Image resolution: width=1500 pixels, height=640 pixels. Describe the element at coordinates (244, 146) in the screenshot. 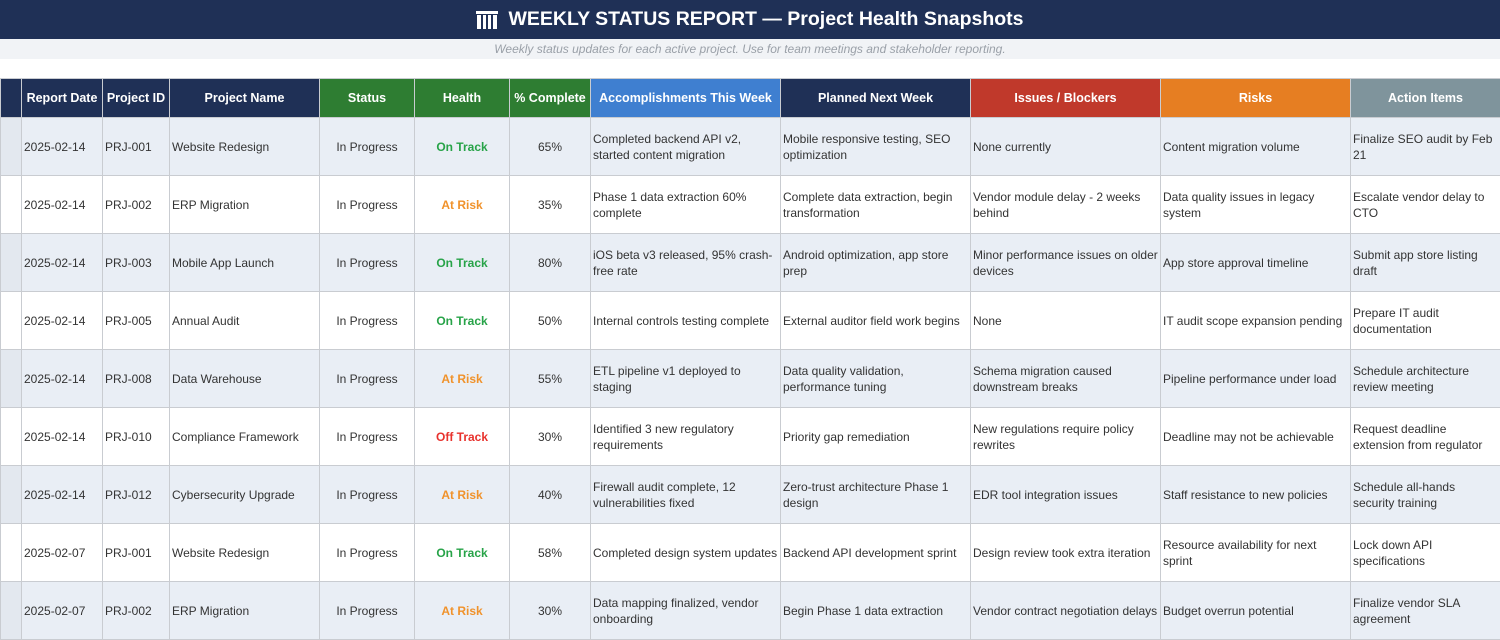

I see `project-name-cell: Website Redesign` at that location.